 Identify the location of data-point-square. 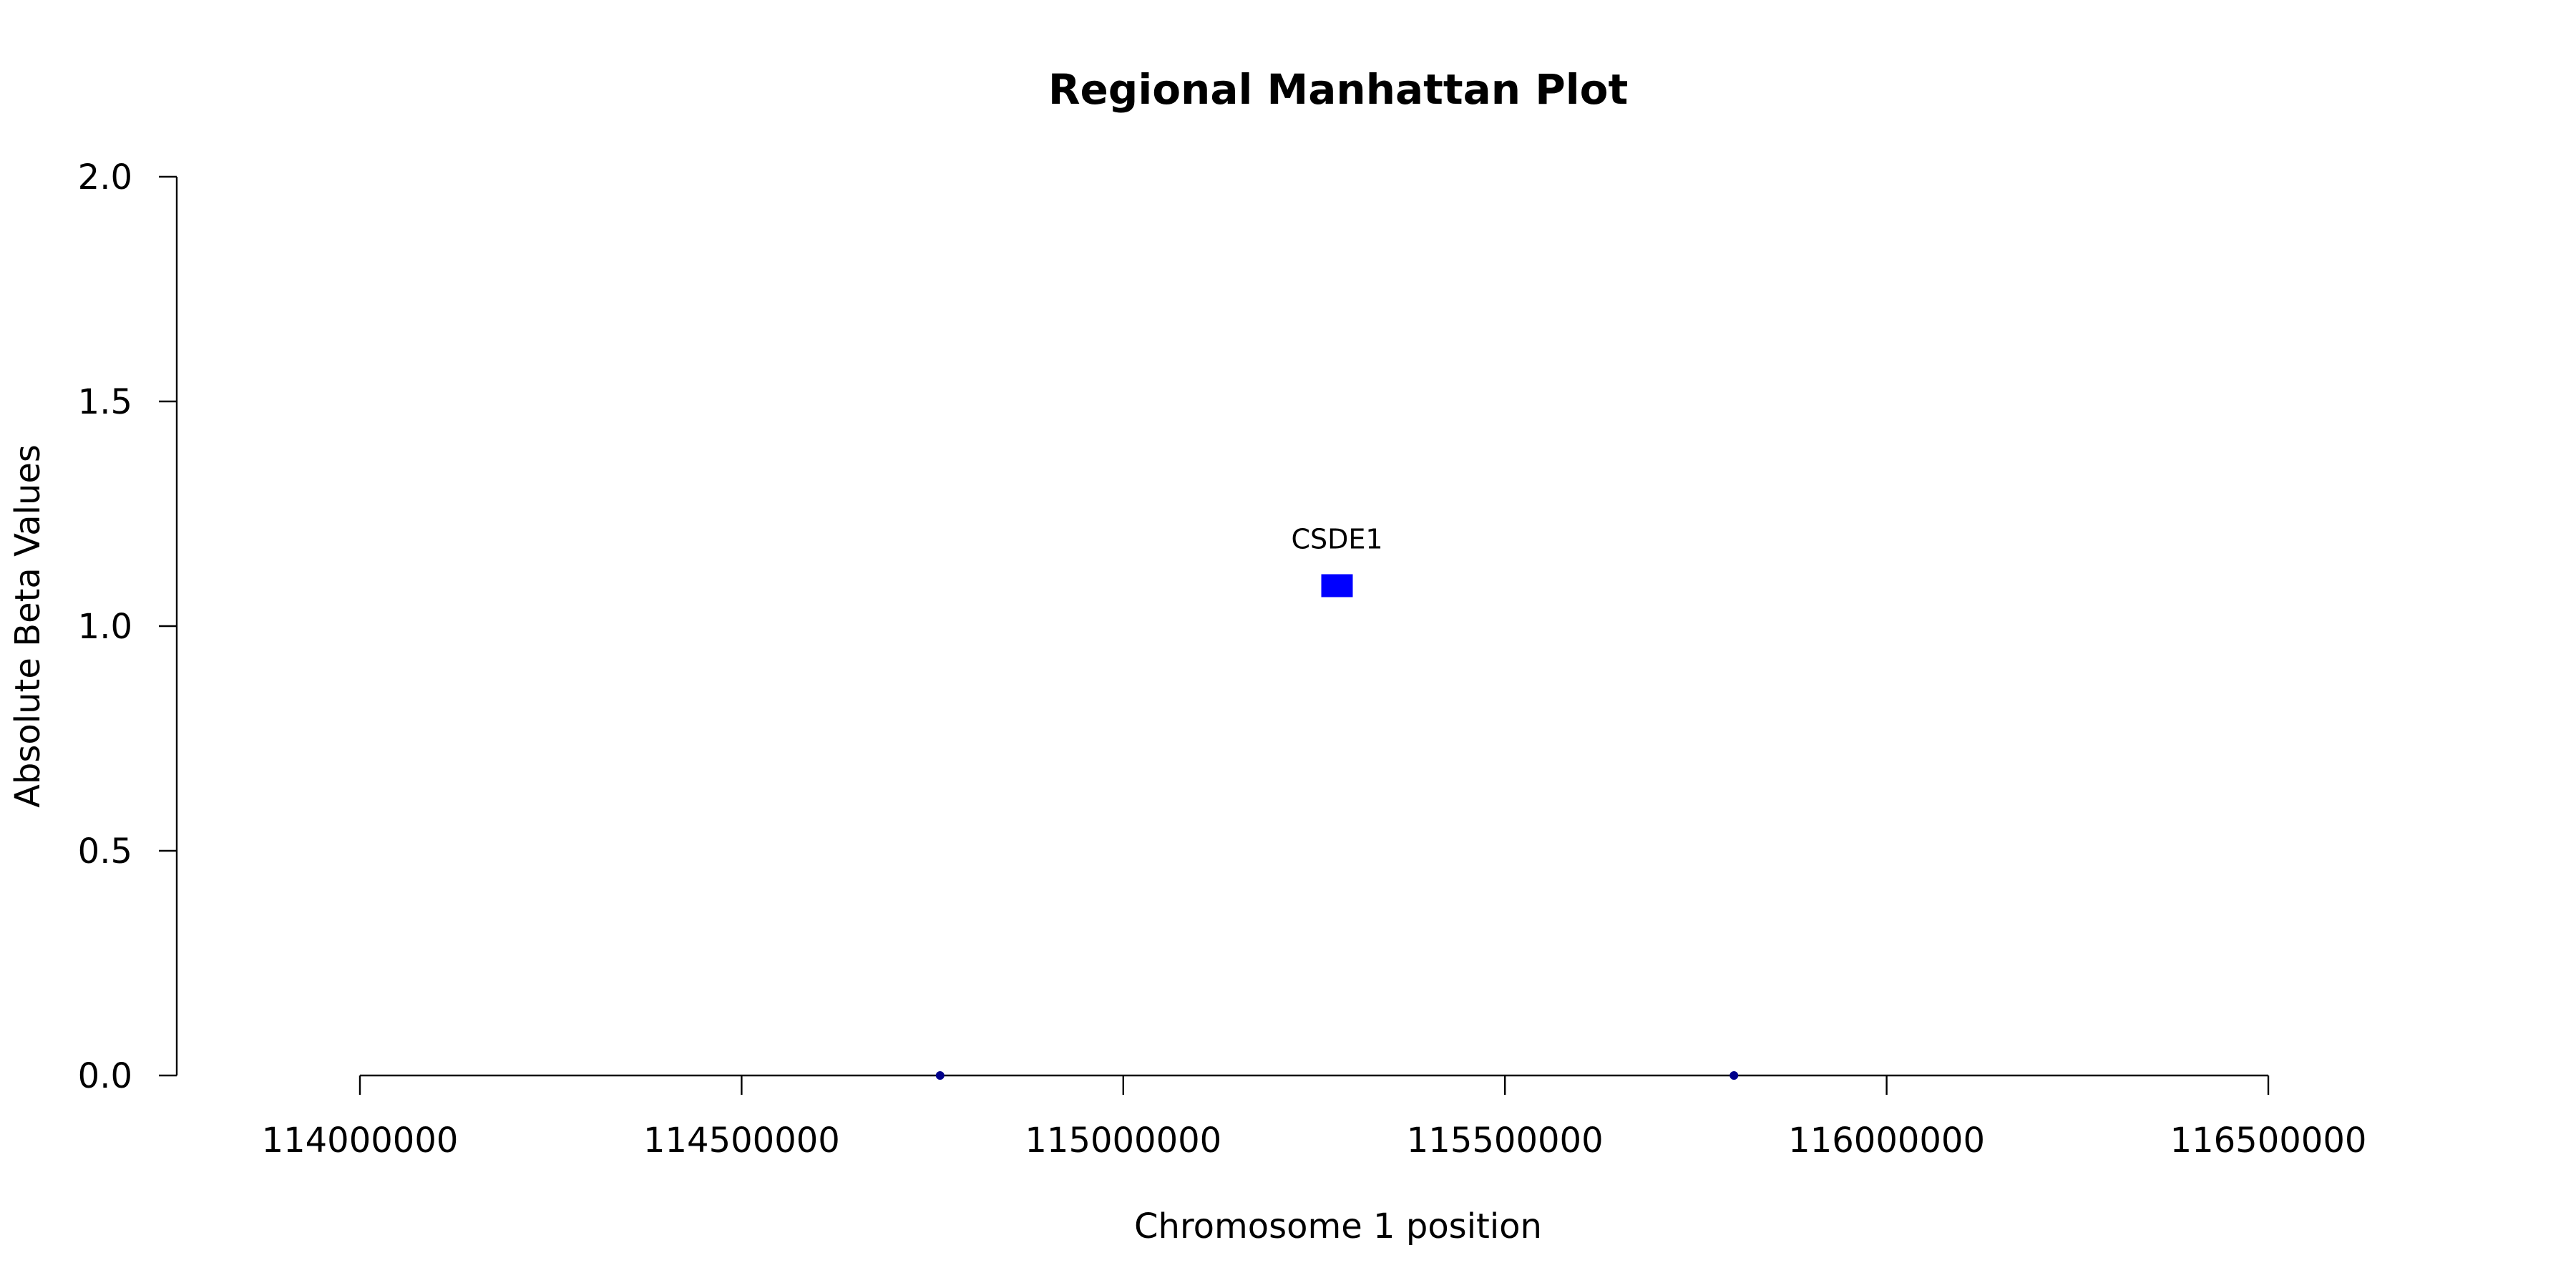
(1337, 585).